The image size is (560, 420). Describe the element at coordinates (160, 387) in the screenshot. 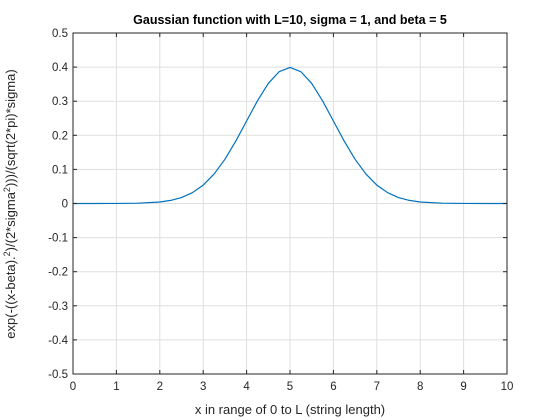

I see `x-tick-label: 2` at that location.